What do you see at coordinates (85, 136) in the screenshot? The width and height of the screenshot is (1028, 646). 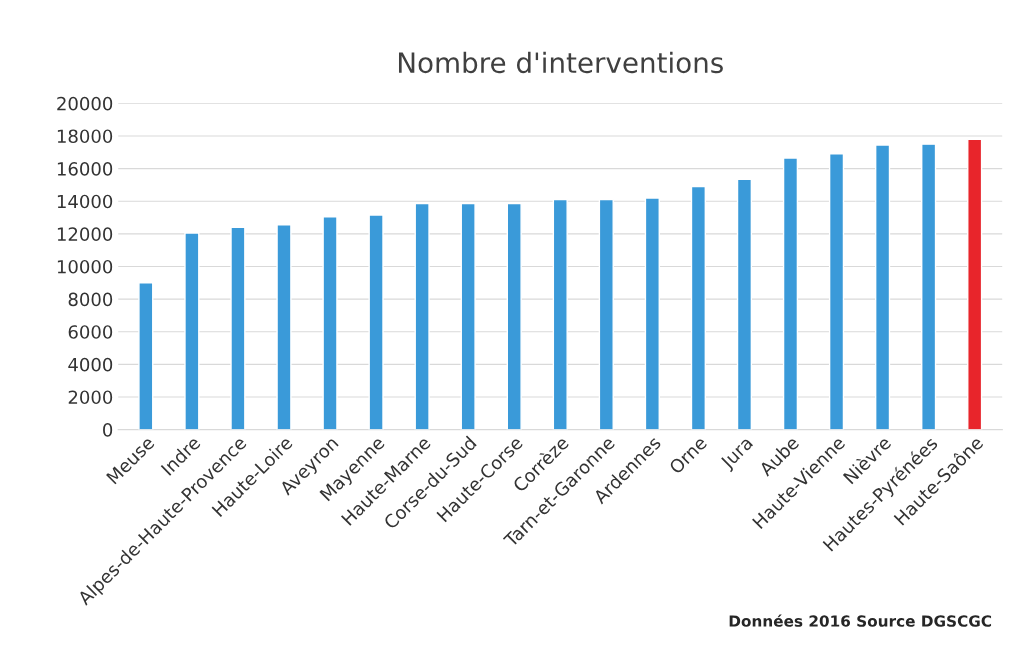 I see `y-tick-label: 18000` at bounding box center [85, 136].